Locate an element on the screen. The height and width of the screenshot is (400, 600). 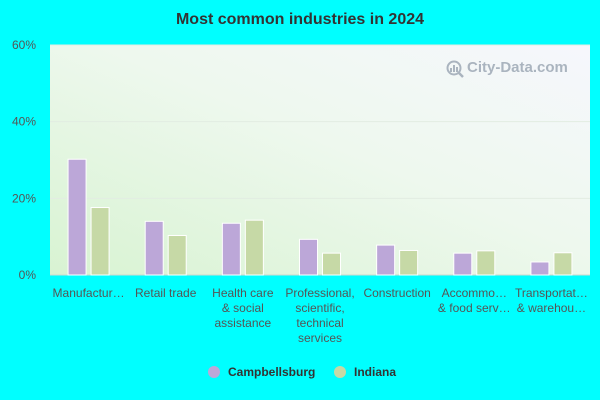
x-tick-label: Construction is located at coordinates (396, 293).